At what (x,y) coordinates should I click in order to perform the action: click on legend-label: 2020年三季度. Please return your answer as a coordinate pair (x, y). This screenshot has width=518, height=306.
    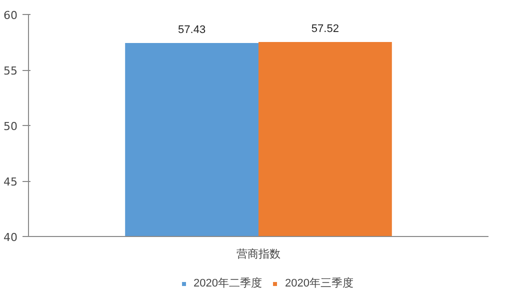
    Looking at the image, I should click on (319, 283).